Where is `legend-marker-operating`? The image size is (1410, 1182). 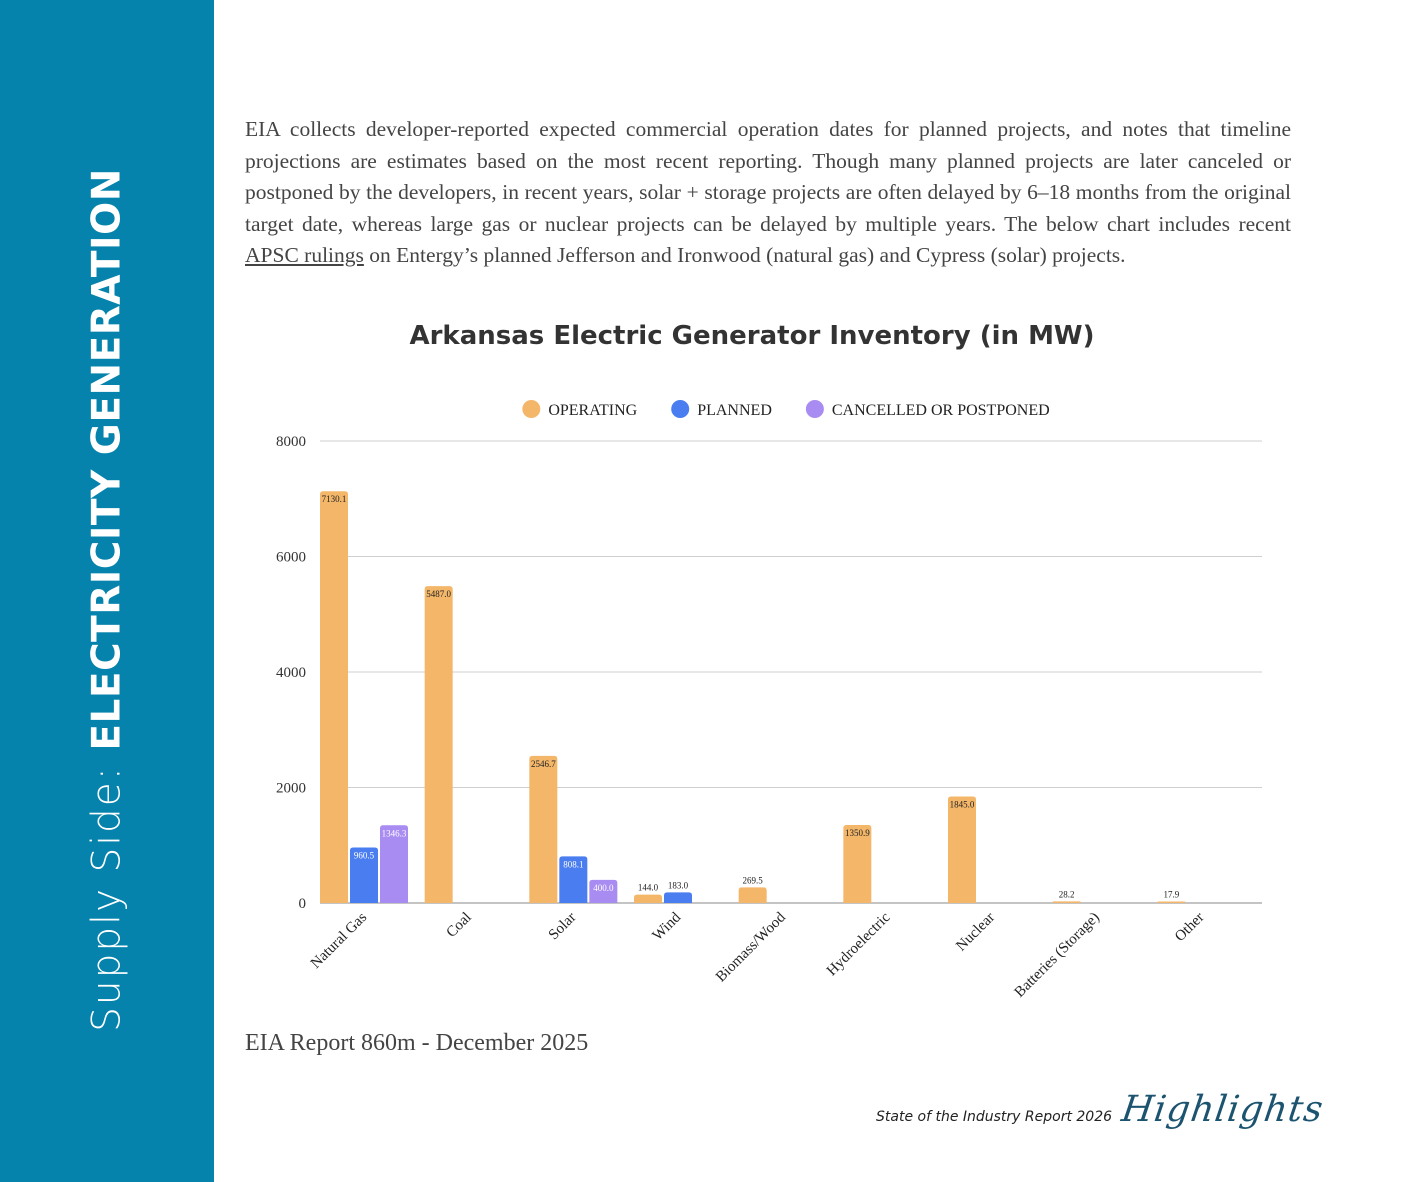 legend-marker-operating is located at coordinates (531, 409).